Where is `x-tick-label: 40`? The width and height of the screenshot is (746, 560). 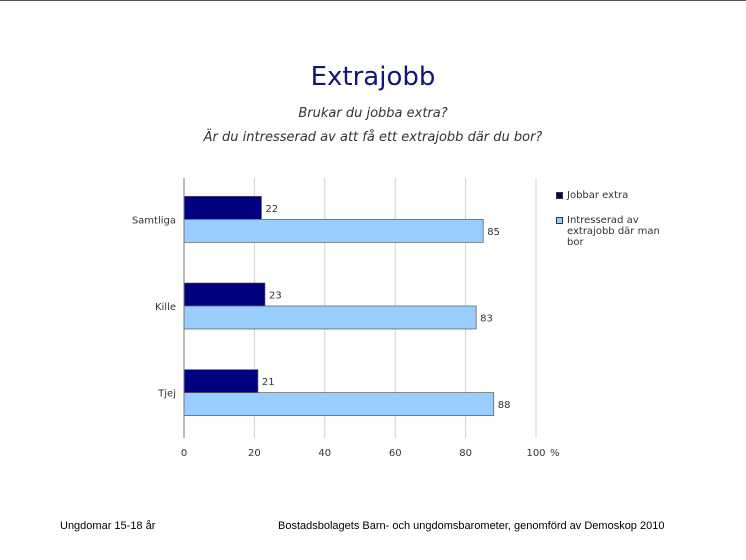 x-tick-label: 40 is located at coordinates (324, 453).